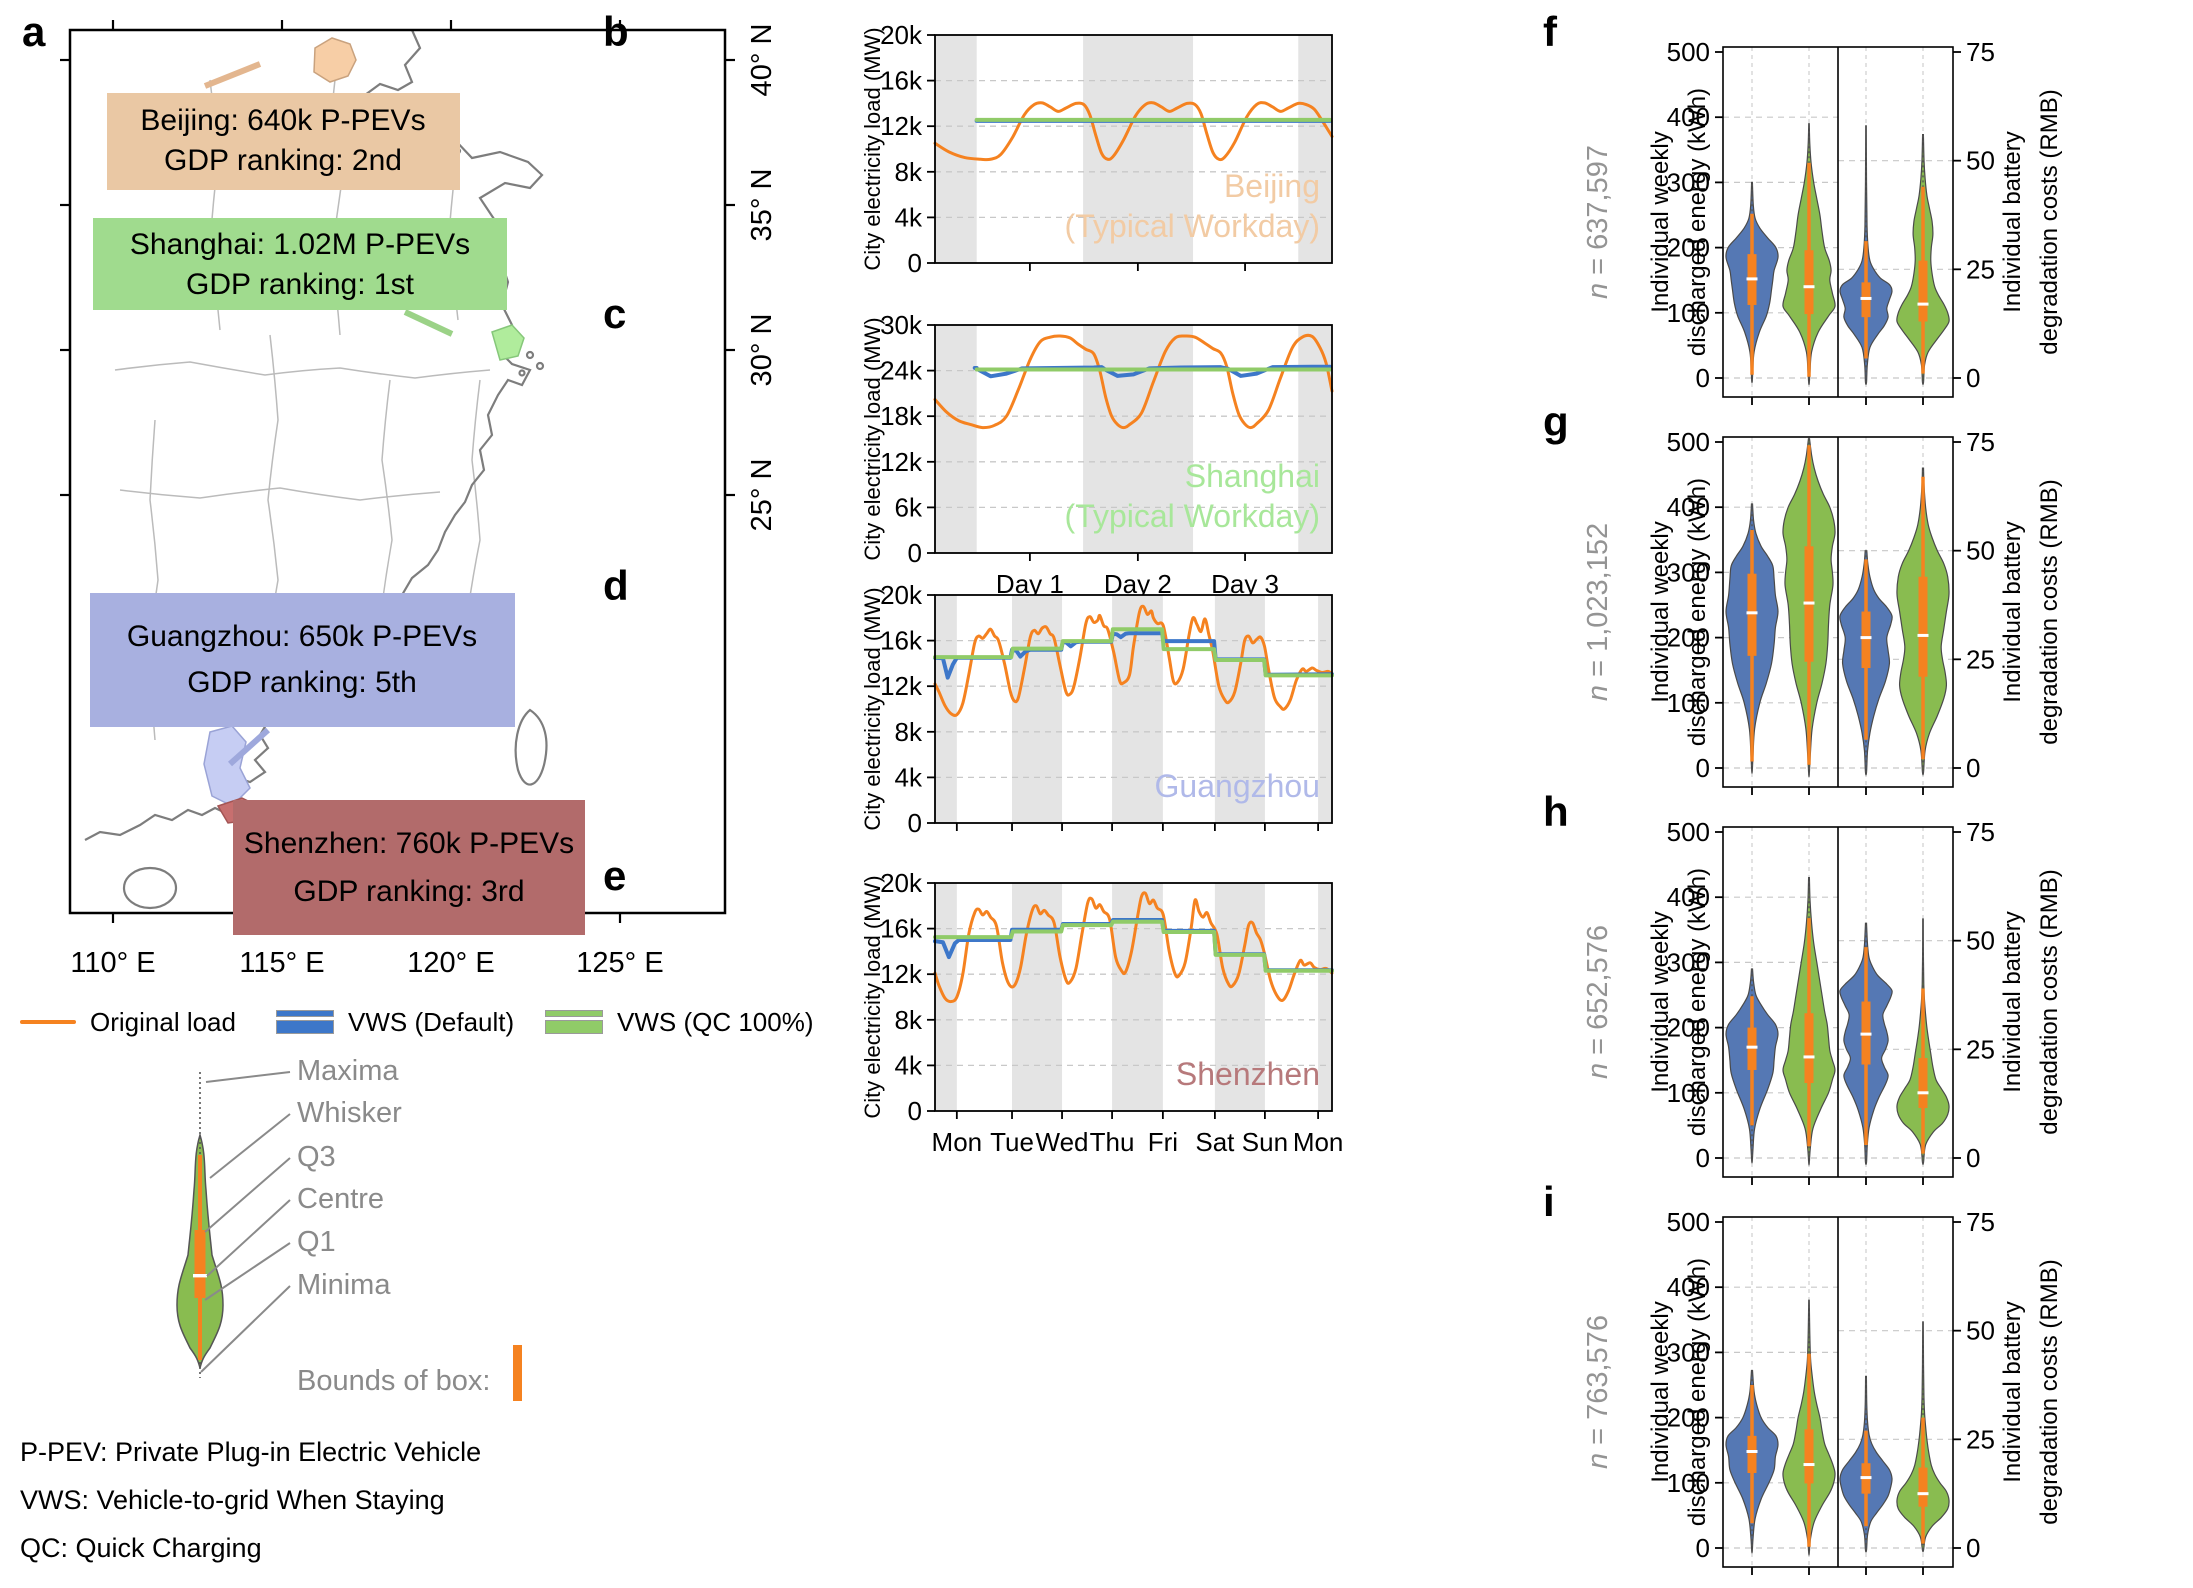 This screenshot has height=1588, width=2193. I want to click on x-tick-label: Day 1, so click(1030, 584).